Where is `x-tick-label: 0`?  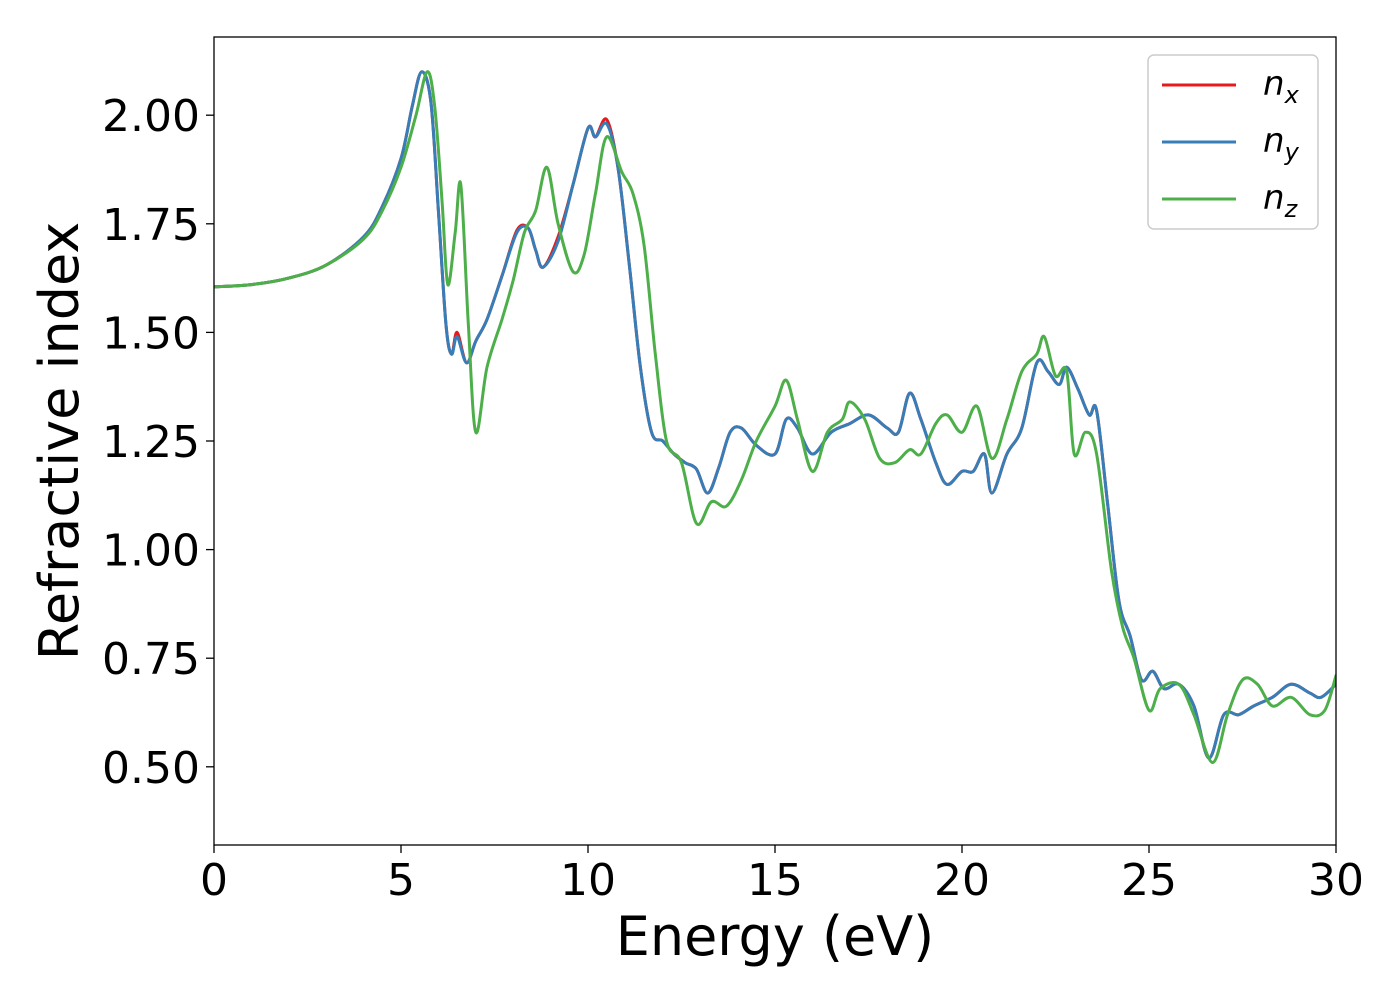
x-tick-label: 0 is located at coordinates (214, 880).